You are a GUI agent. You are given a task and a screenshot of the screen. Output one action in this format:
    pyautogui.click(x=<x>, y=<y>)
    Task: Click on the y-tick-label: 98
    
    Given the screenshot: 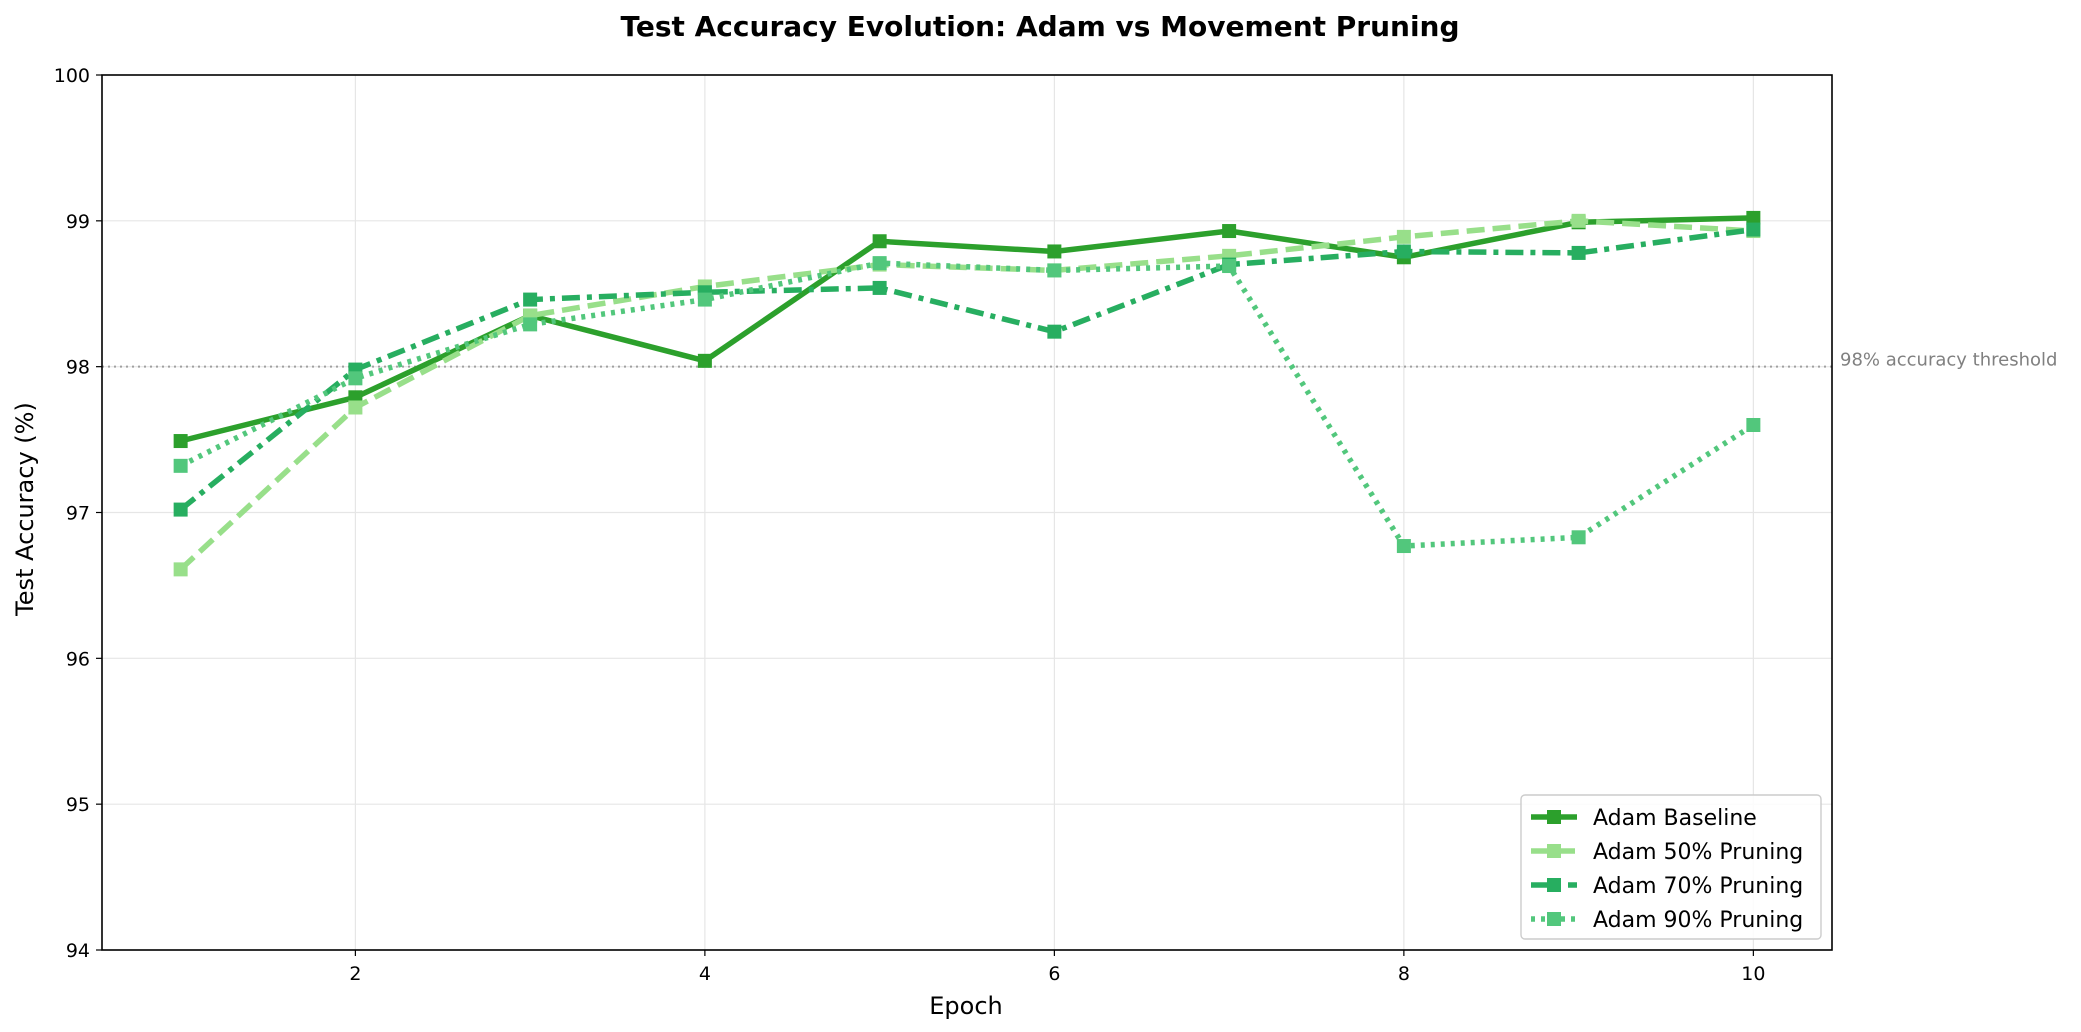 What is the action you would take?
    pyautogui.click(x=78, y=368)
    